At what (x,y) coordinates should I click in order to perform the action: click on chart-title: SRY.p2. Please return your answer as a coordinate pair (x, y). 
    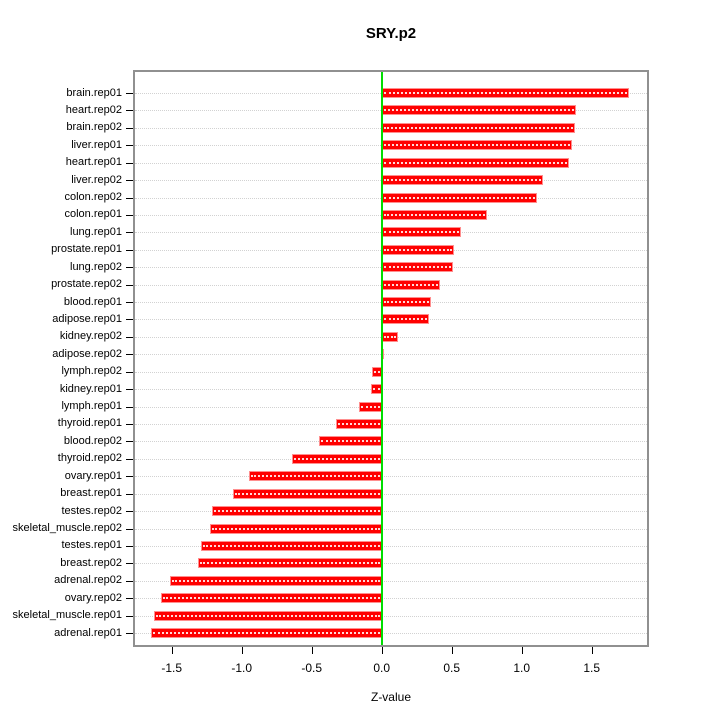
    Looking at the image, I should click on (391, 33).